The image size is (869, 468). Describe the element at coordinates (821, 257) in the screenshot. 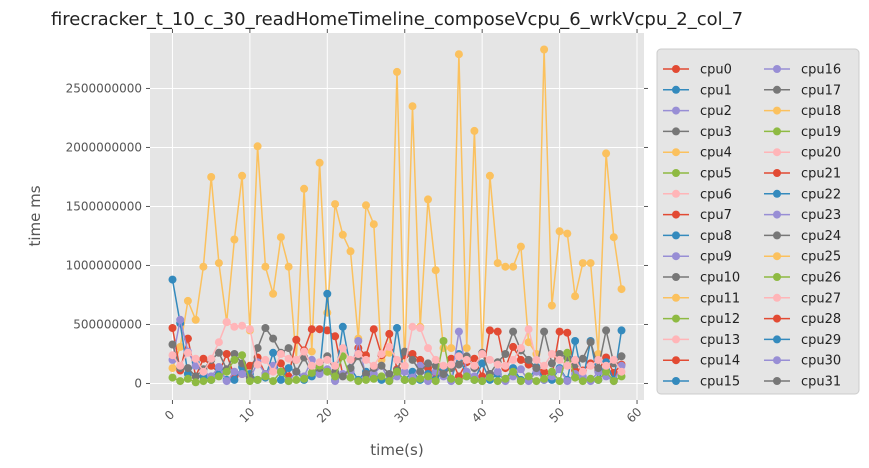

I see `legend-label: cpu25` at that location.